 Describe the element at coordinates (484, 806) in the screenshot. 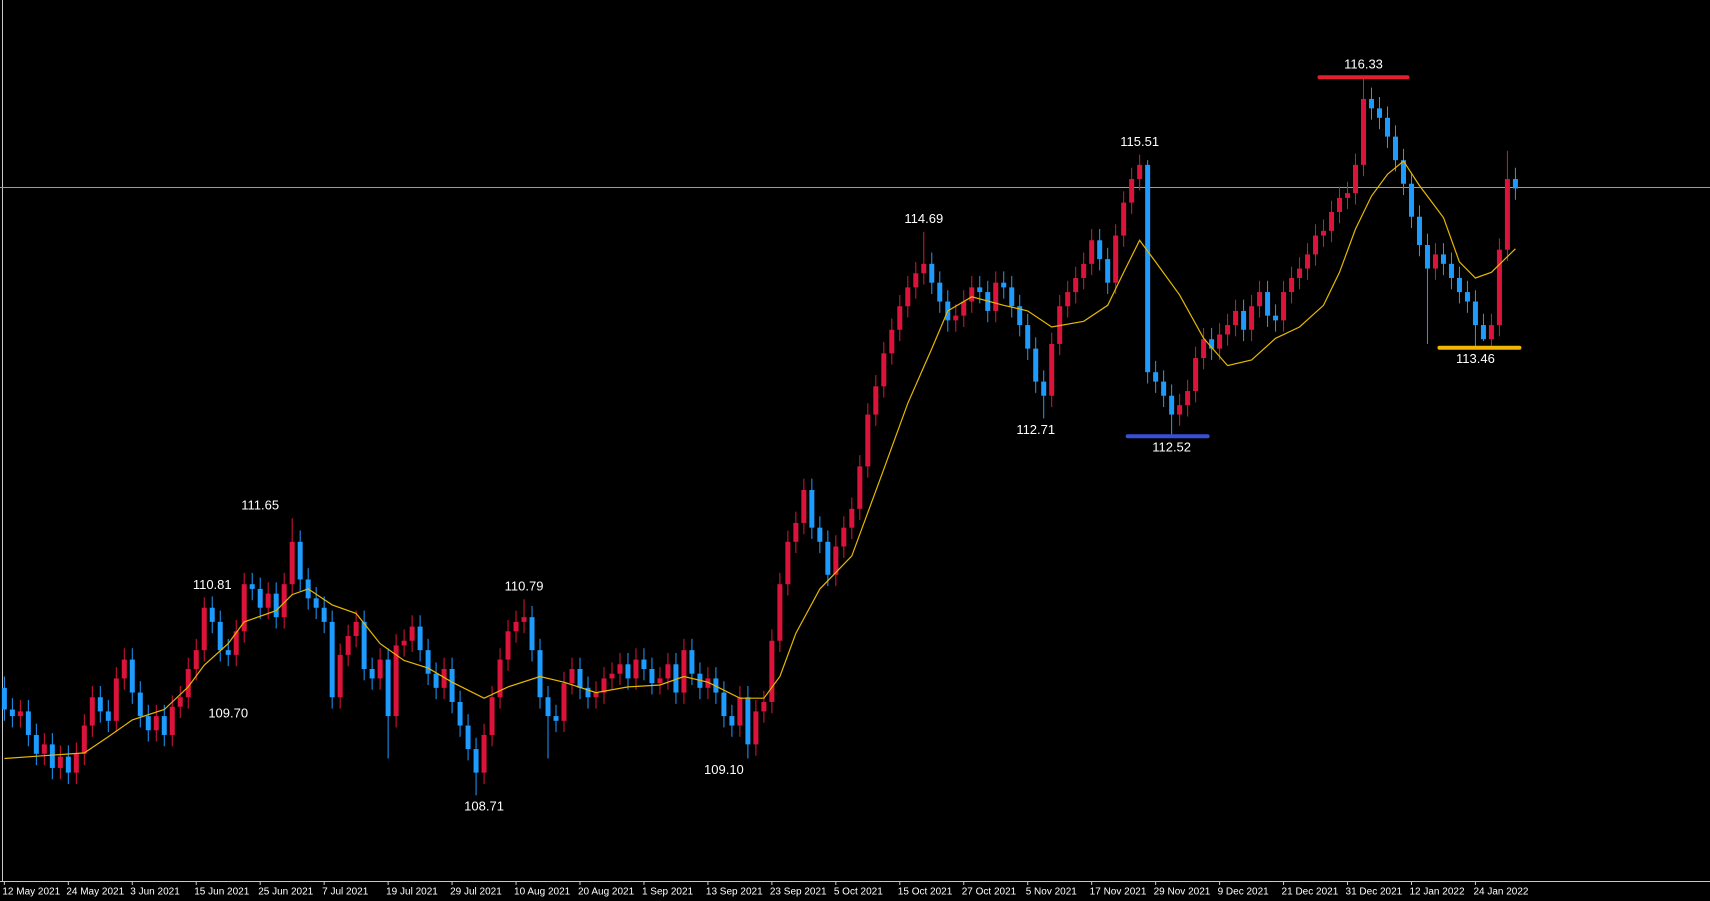

I see `price-annotation: 108.71` at that location.